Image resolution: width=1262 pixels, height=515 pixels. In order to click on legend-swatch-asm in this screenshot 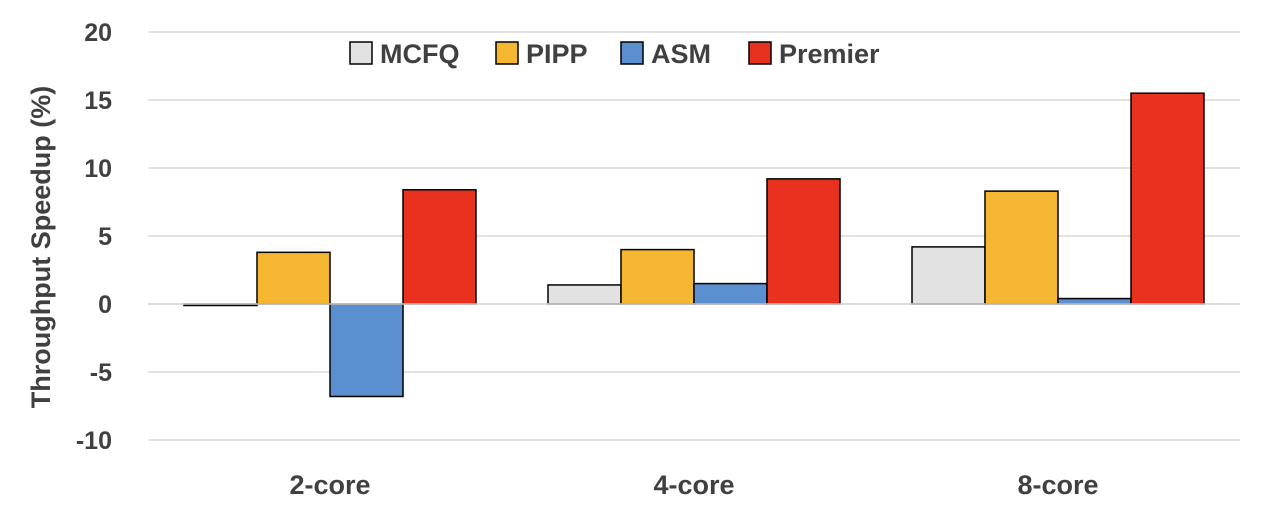, I will do `click(632, 53)`.